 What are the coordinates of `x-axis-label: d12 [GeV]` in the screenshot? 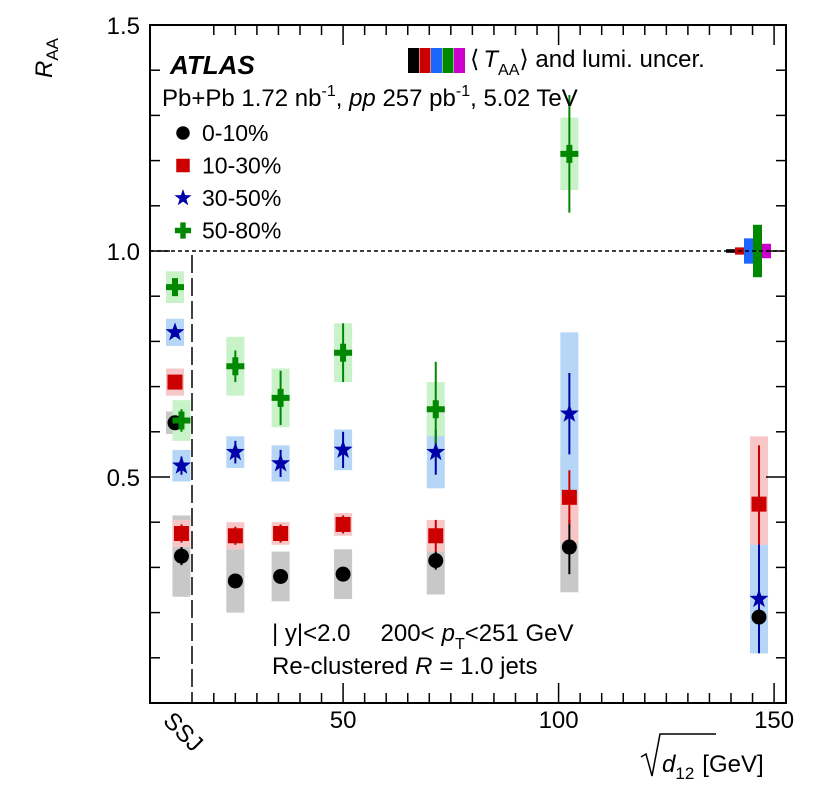 It's located at (713, 767).